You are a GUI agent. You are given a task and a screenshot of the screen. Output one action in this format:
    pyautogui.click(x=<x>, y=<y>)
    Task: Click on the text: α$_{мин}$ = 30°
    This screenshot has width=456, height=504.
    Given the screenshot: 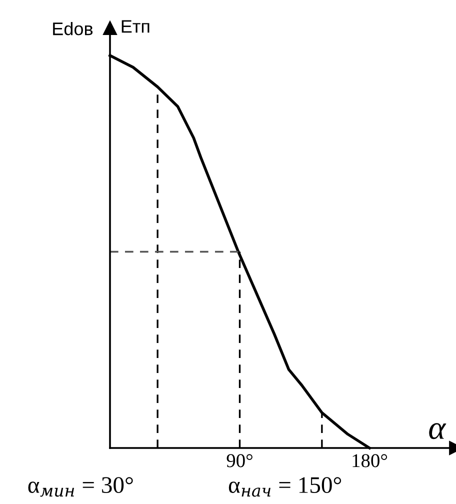 What is the action you would take?
    pyautogui.click(x=80, y=487)
    